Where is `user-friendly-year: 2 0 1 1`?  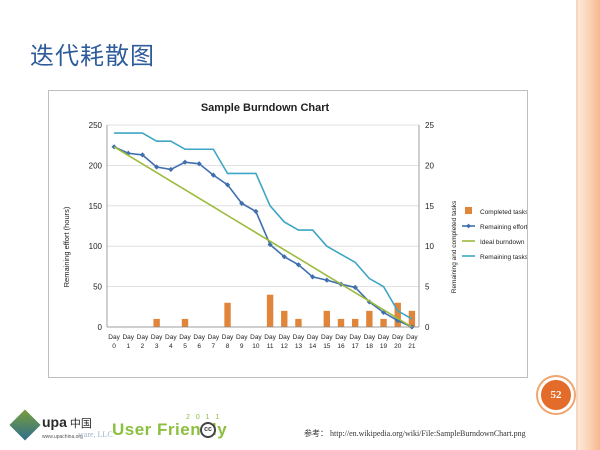 user-friendly-year: 2 0 1 1 is located at coordinates (204, 417).